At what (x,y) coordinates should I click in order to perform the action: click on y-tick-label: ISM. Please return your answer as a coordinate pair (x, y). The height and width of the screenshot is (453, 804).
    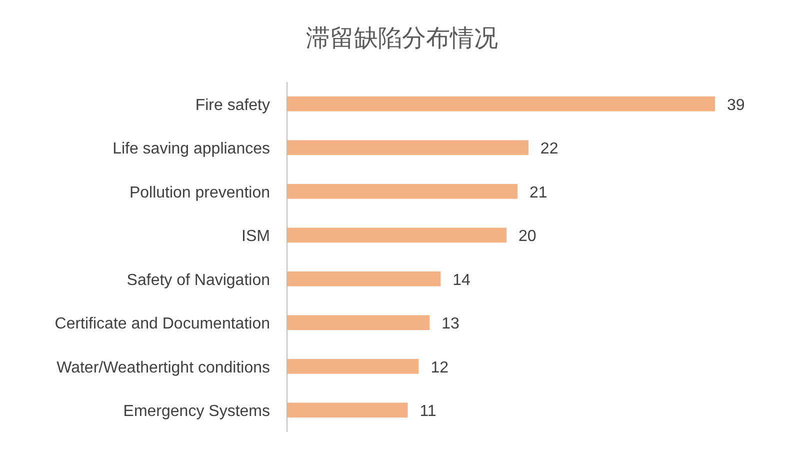
    Looking at the image, I should click on (256, 237).